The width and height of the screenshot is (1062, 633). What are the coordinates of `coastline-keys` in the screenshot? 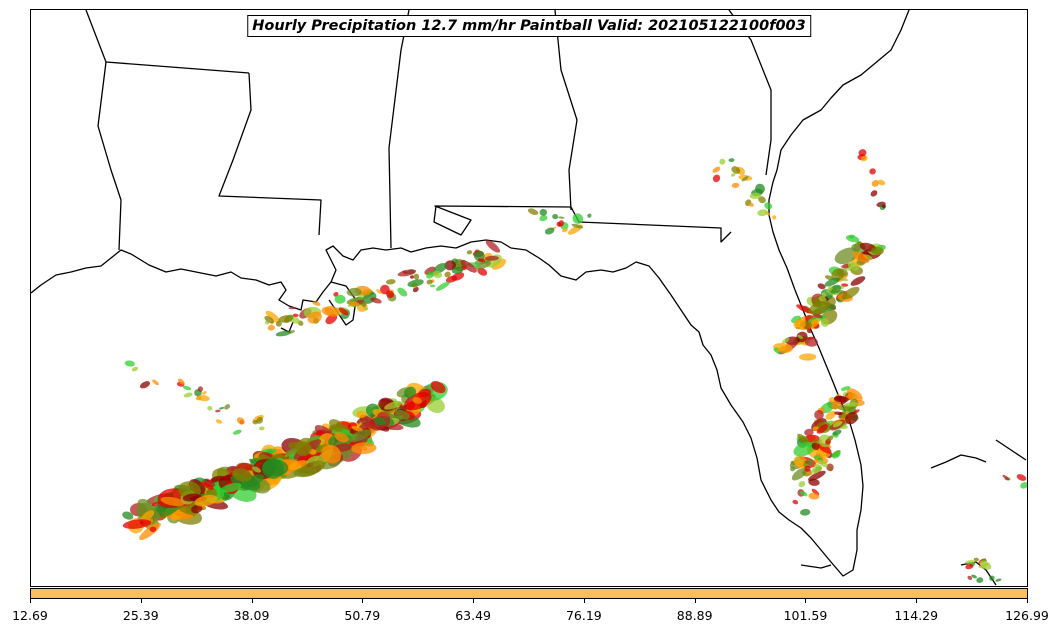 It's located at (816, 566).